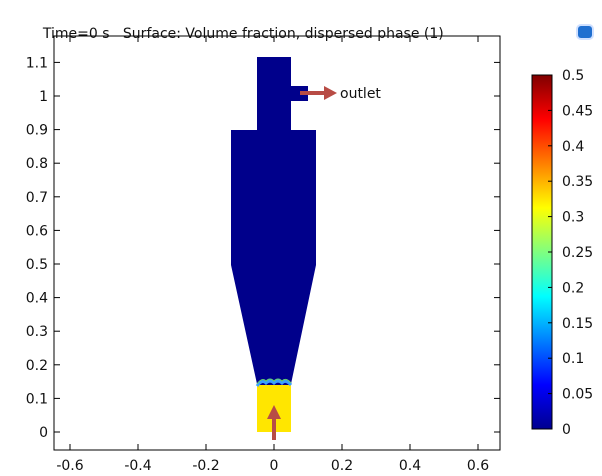 The image size is (602, 476). What do you see at coordinates (577, 395) in the screenshot?
I see `colorbar-tick-label: 0.05` at bounding box center [577, 395].